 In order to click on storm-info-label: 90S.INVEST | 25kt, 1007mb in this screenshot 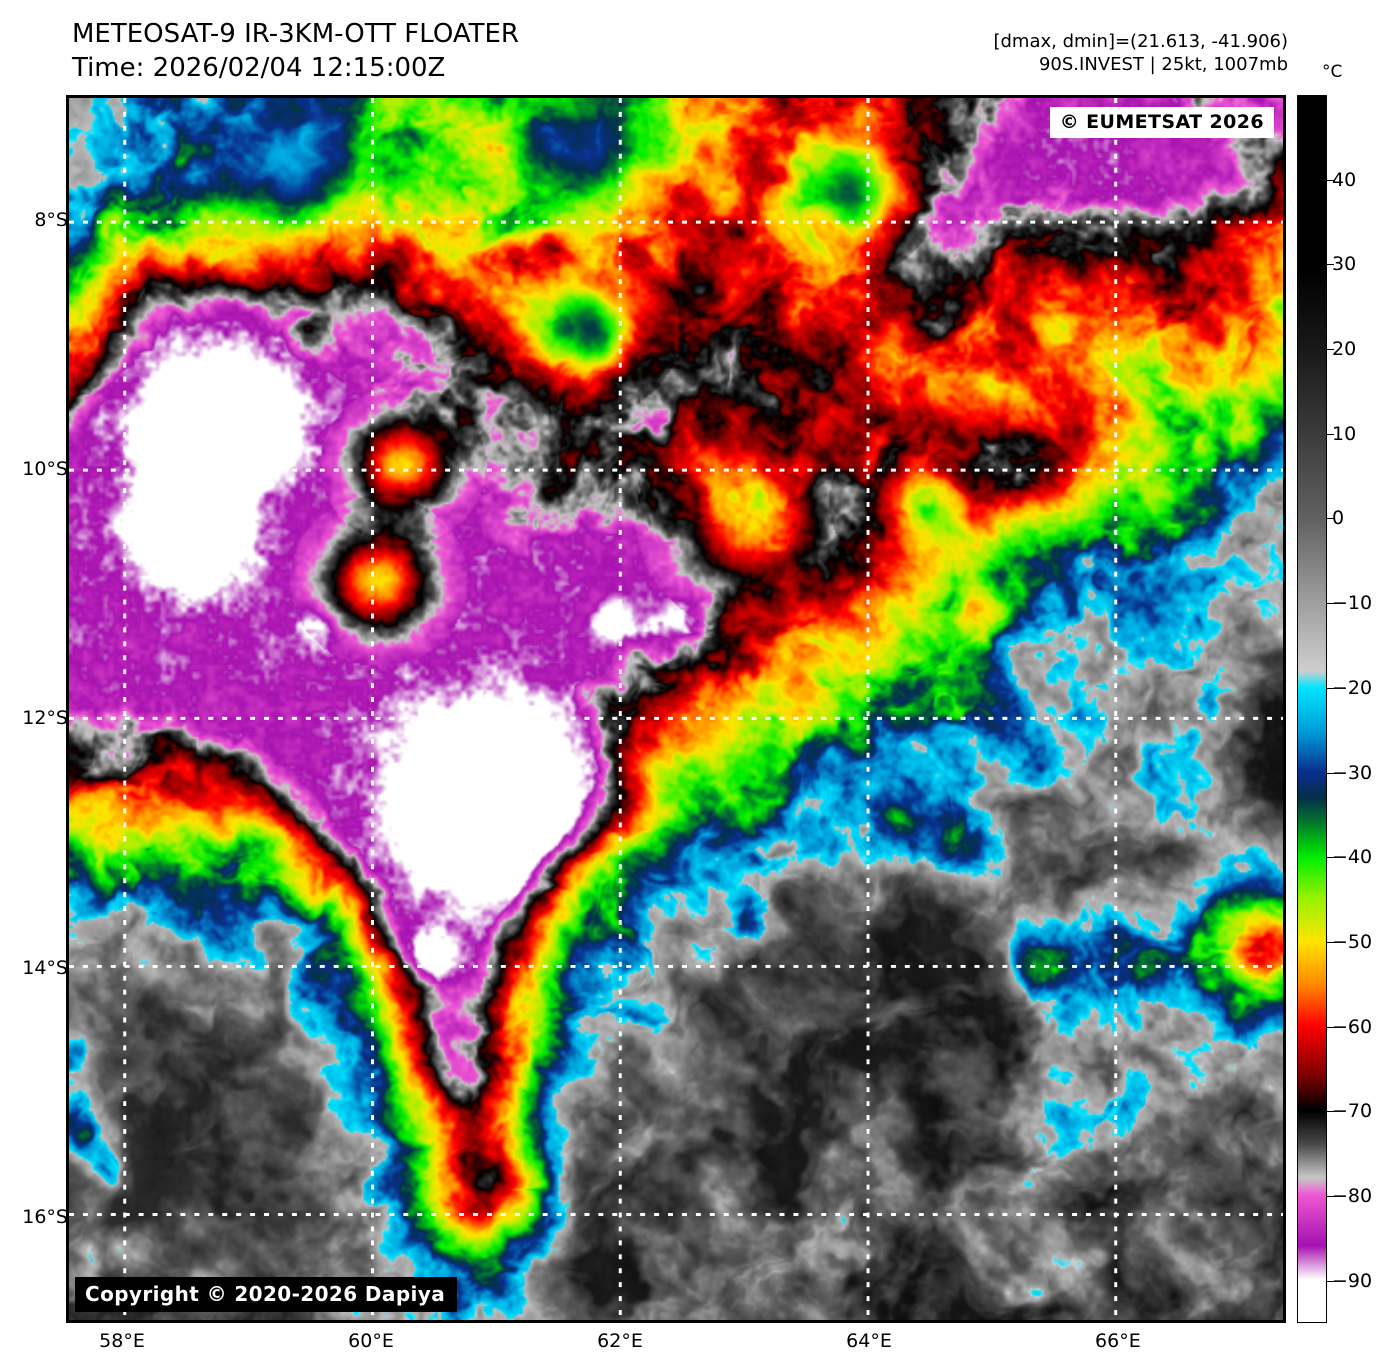, I will do `click(1163, 65)`.